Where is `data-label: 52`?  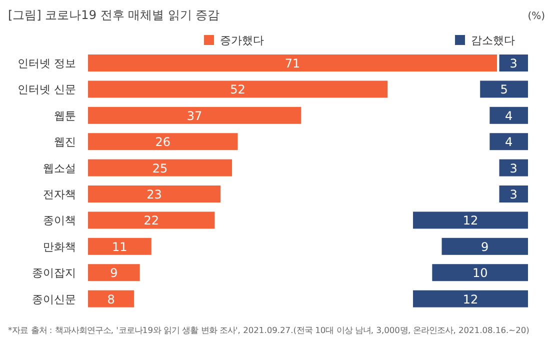
data-label: 52 is located at coordinates (238, 89).